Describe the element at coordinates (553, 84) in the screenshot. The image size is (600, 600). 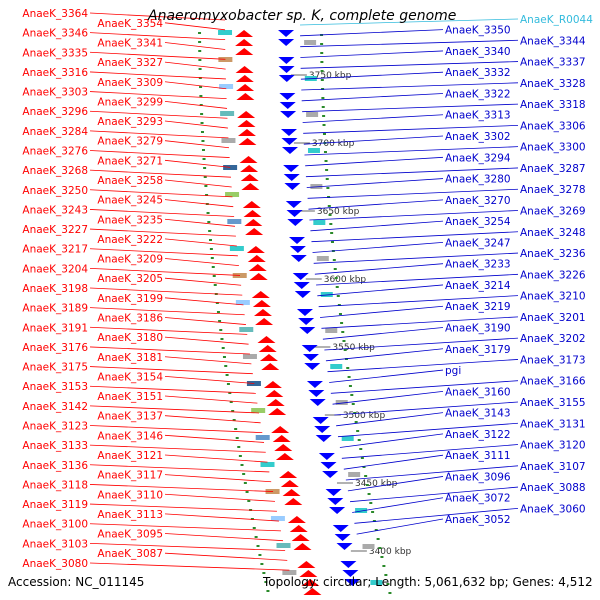
I see `gene-label-right: AnaeK_3328` at that location.